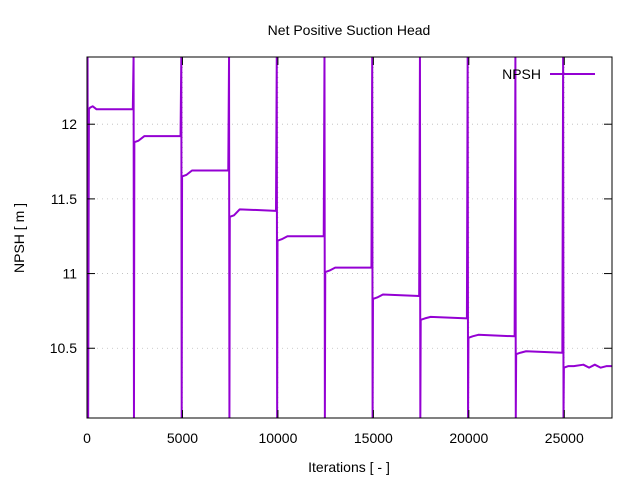 Image resolution: width=640 pixels, height=480 pixels. Describe the element at coordinates (564, 438) in the screenshot. I see `x-tick-label: 25000` at that location.